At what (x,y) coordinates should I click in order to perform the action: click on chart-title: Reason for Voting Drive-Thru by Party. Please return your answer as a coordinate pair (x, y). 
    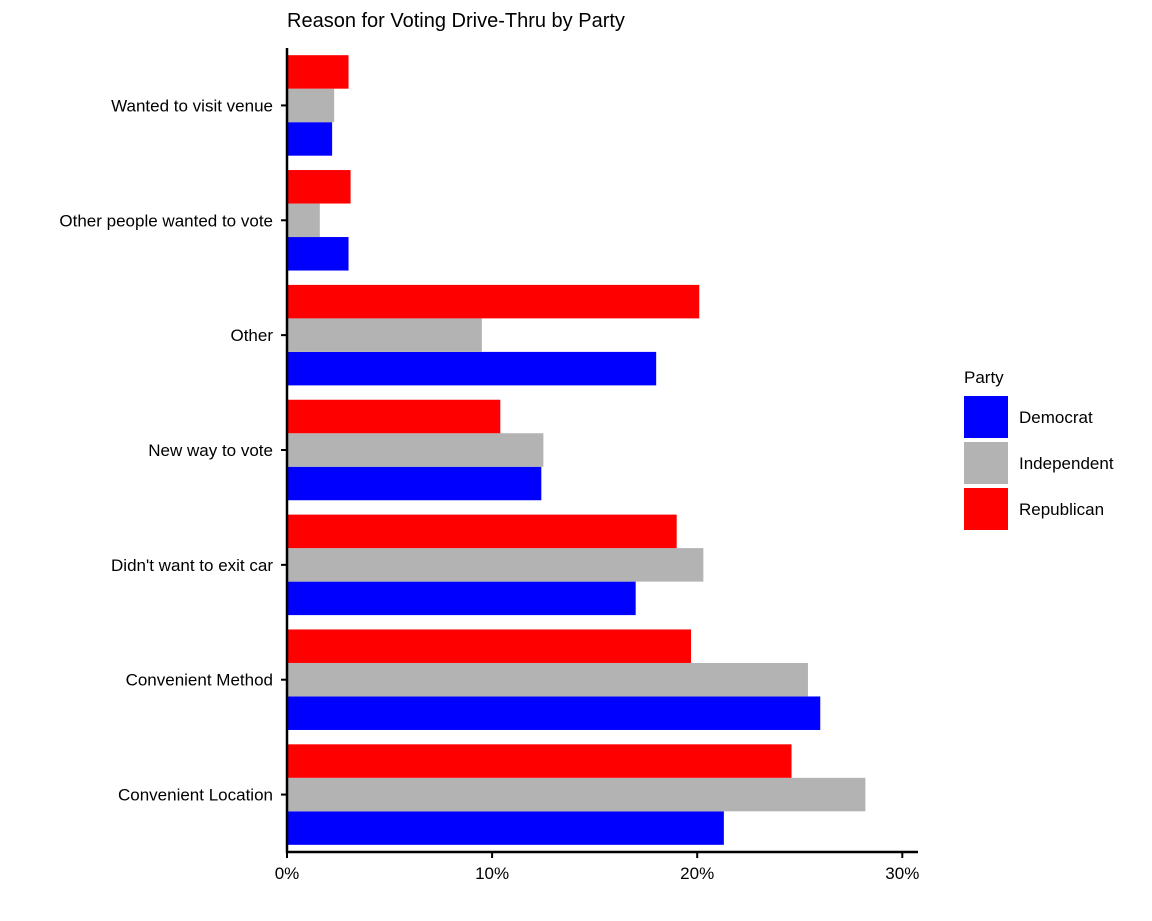
    Looking at the image, I should click on (456, 21).